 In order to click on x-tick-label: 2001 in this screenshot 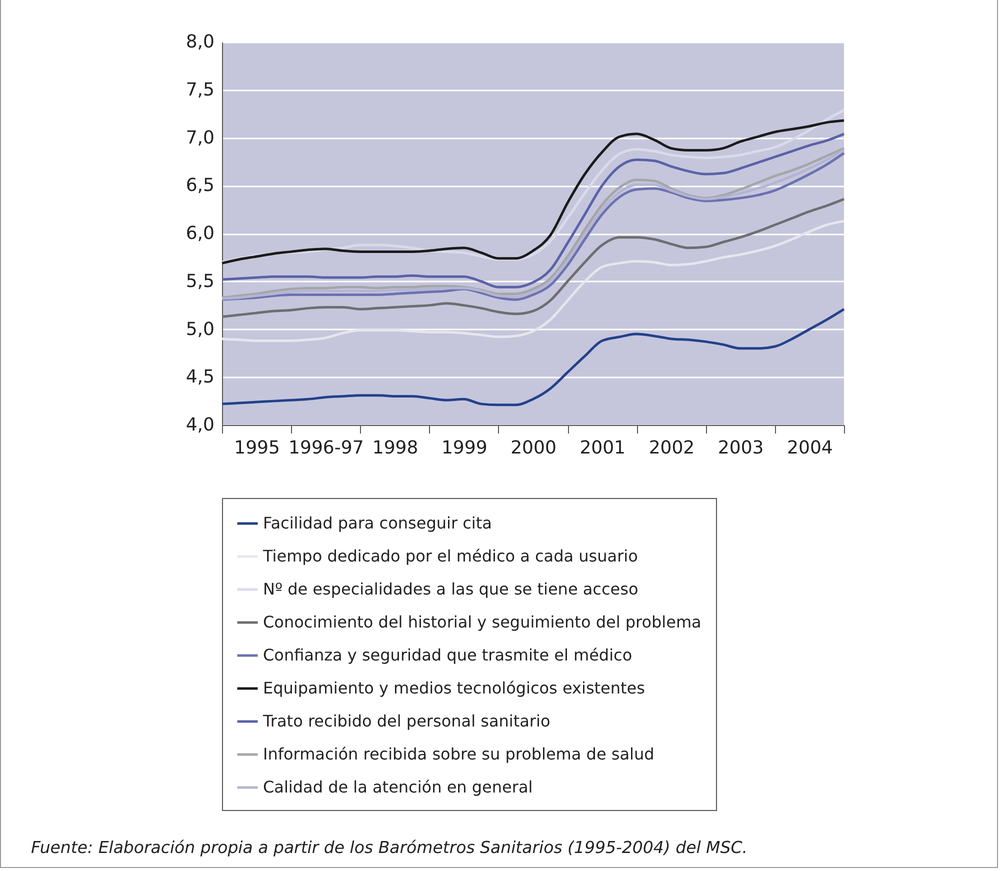, I will do `click(603, 448)`.